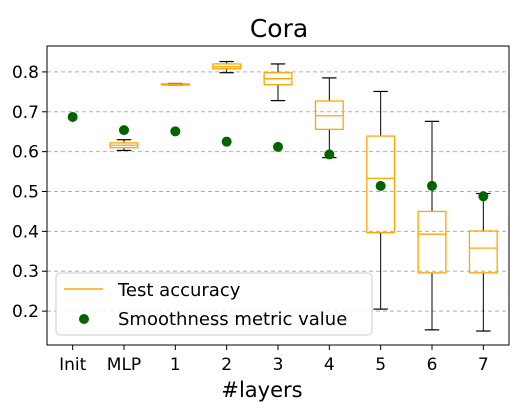 The height and width of the screenshot is (420, 521). What do you see at coordinates (25, 73) in the screenshot?
I see `y-tick-label-0-8: 0.8` at bounding box center [25, 73].